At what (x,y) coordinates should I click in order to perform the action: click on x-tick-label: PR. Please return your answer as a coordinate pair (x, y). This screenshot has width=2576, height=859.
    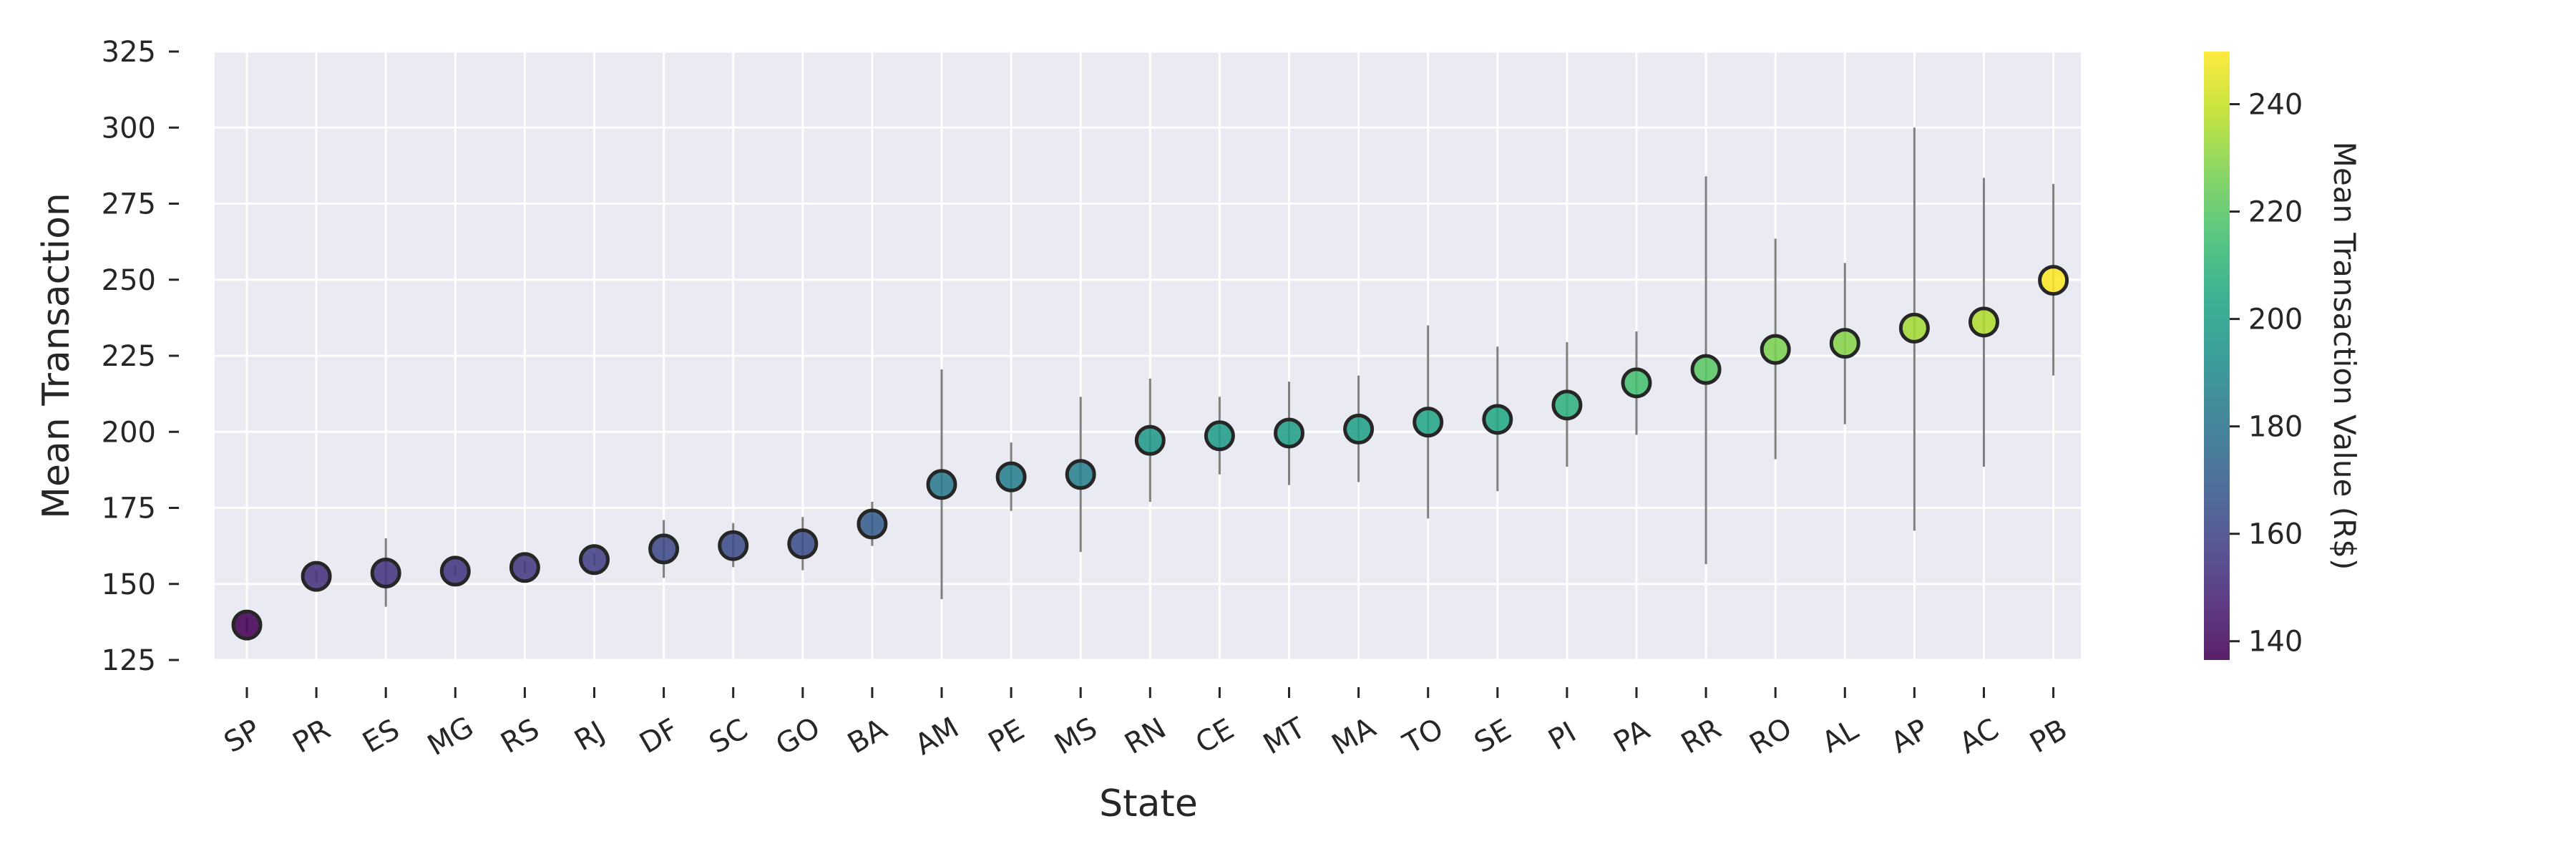
    Looking at the image, I should click on (312, 736).